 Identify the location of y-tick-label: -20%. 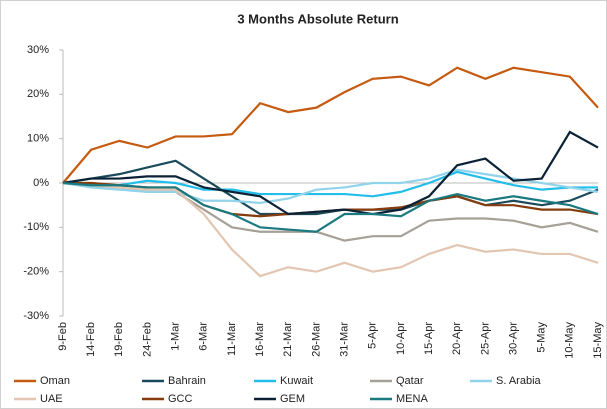
(36, 272).